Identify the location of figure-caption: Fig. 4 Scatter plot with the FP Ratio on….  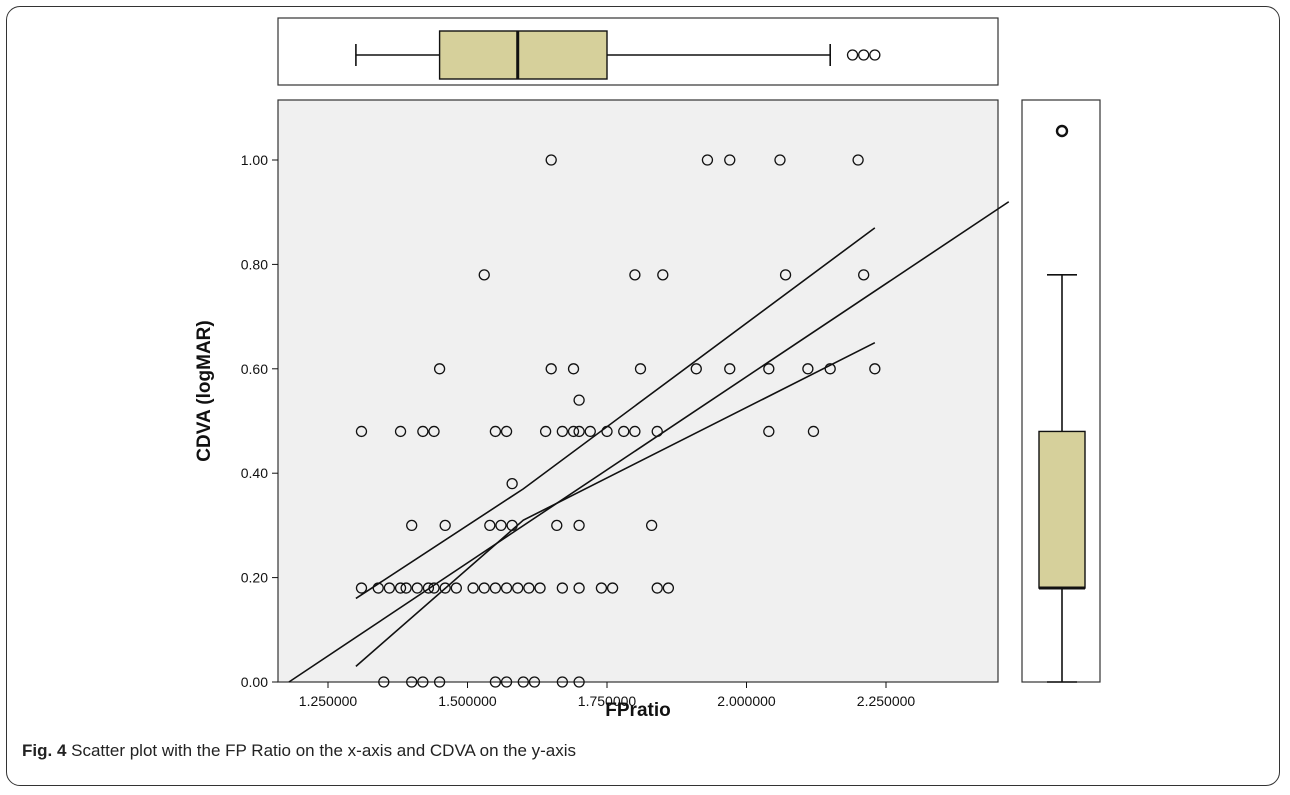
(299, 751).